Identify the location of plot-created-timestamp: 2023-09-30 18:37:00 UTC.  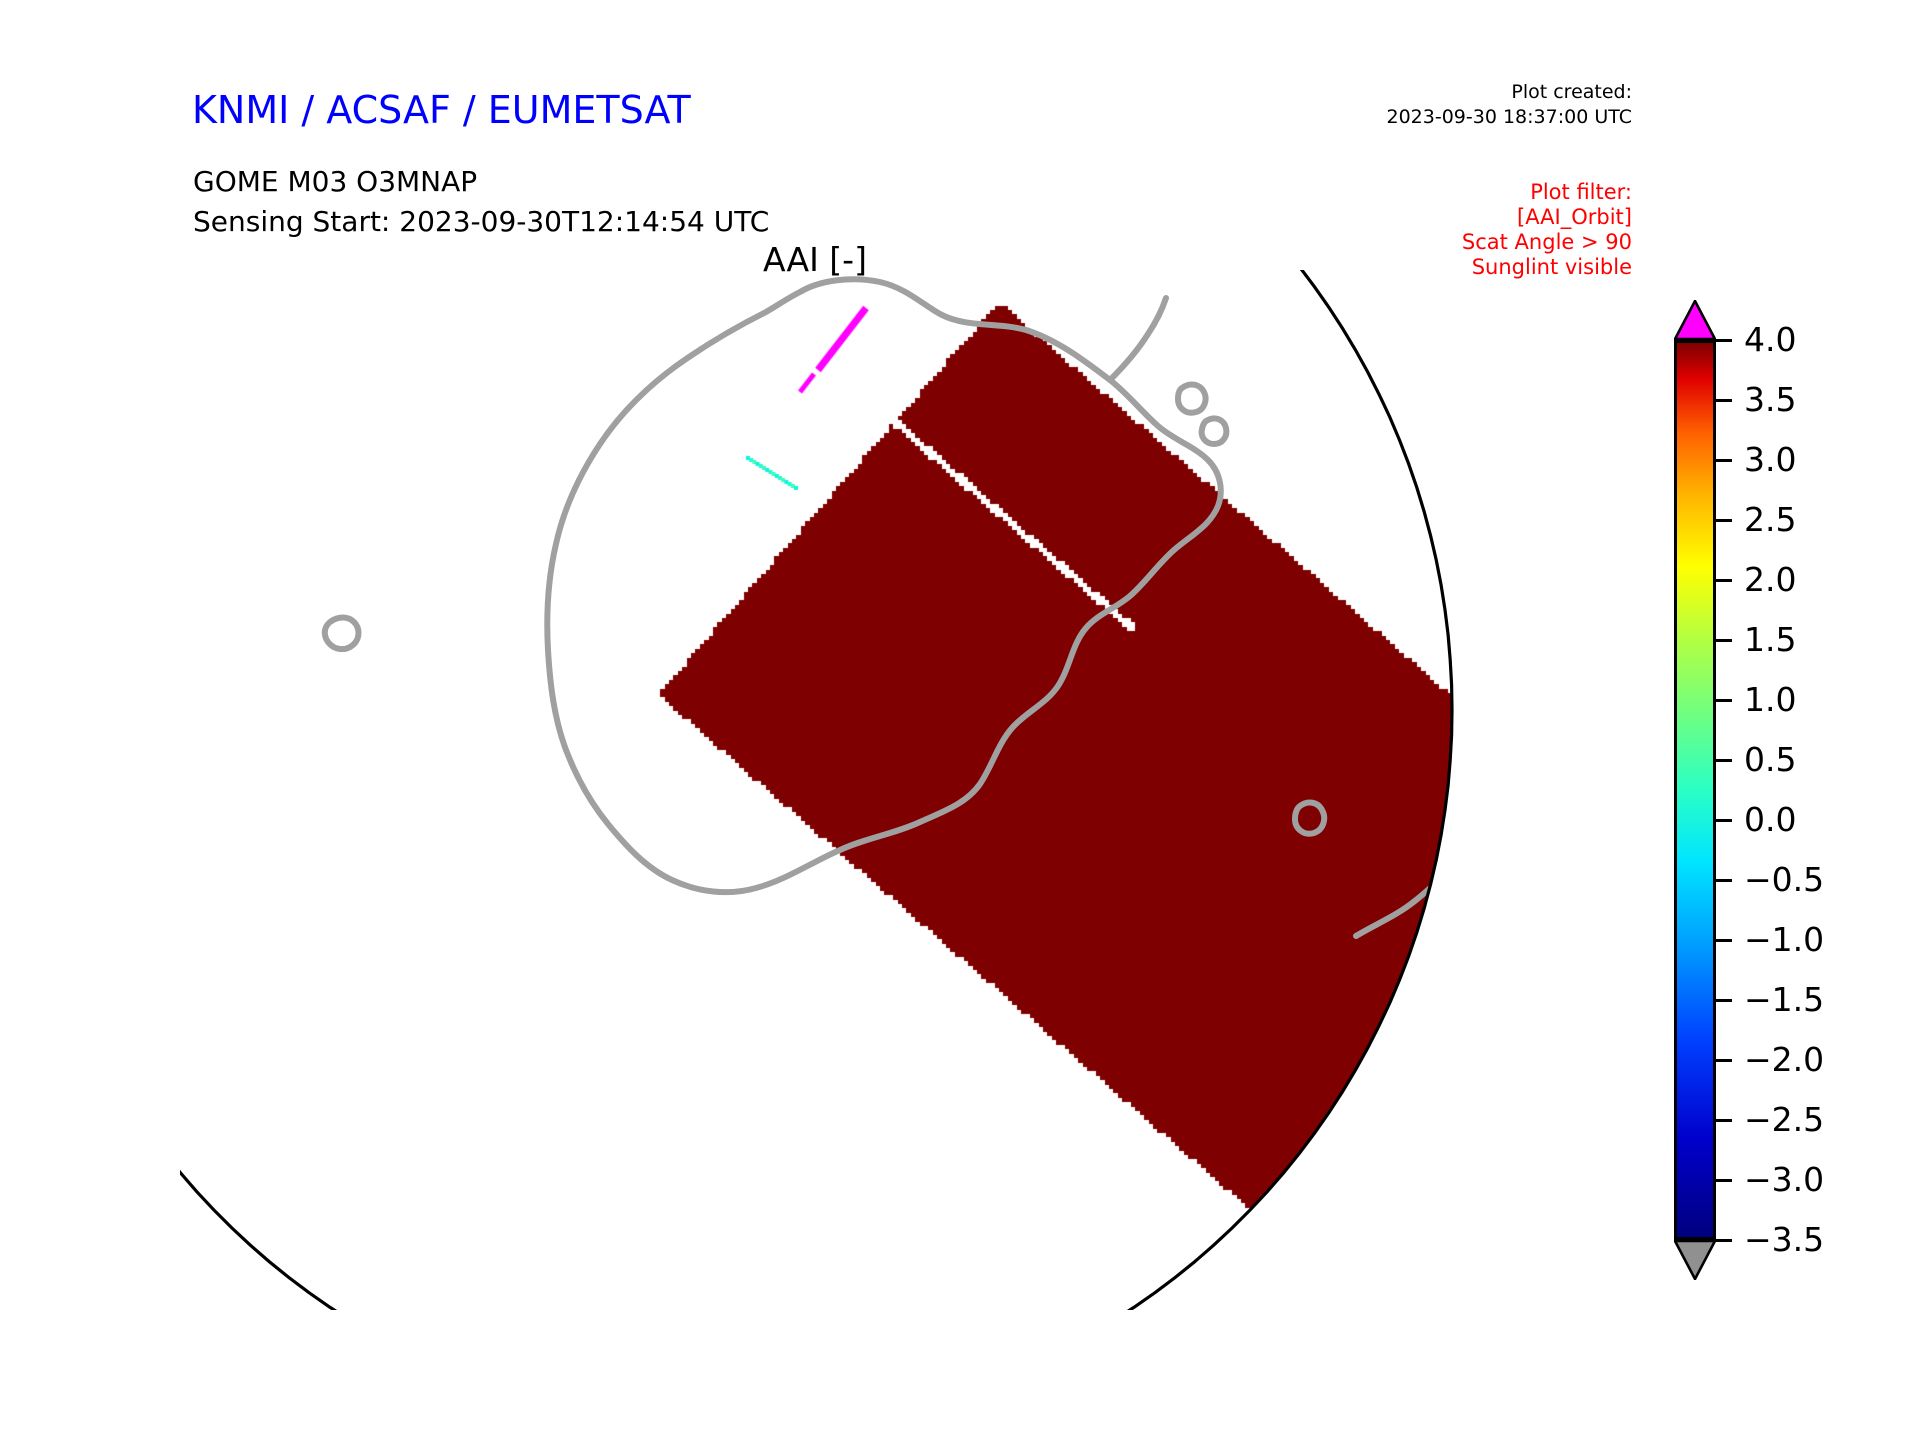
(1509, 117).